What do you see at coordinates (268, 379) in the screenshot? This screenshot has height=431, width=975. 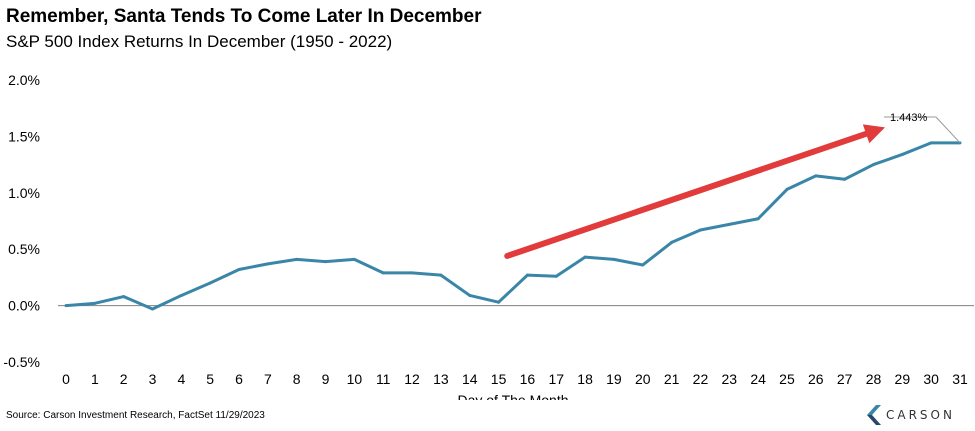 I see `x-tick-label: 7` at bounding box center [268, 379].